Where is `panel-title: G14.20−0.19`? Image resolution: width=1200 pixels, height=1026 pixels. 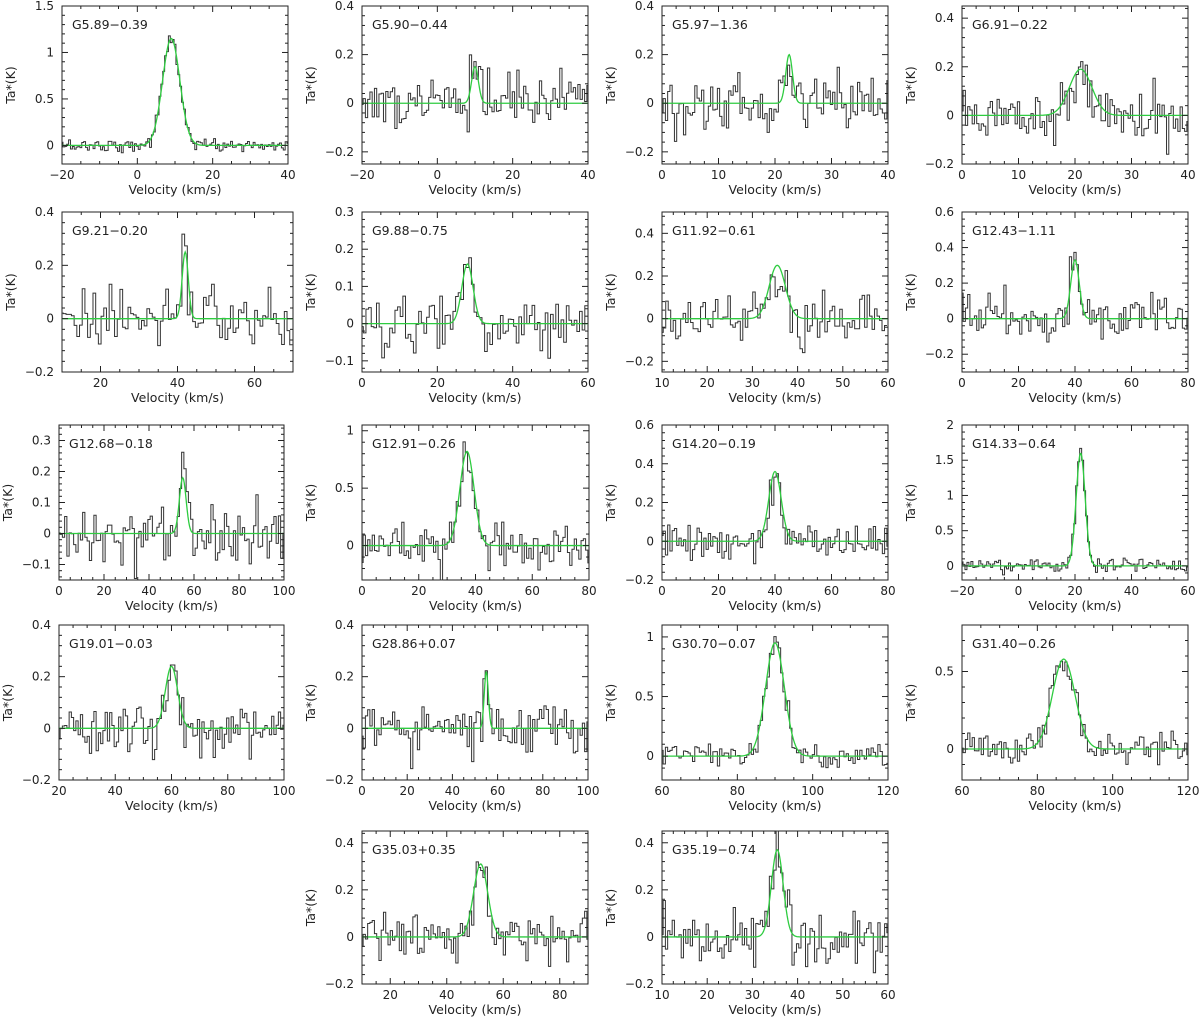
panel-title: G14.20−0.19 is located at coordinates (714, 443).